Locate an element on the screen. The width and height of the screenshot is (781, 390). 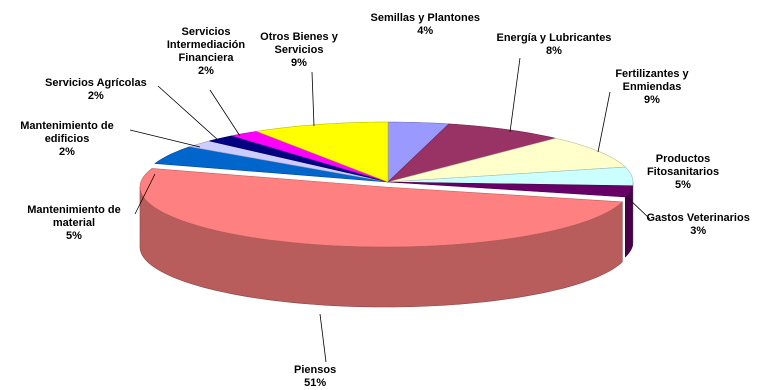
slice-label-value-7: 2% is located at coordinates (67, 152).